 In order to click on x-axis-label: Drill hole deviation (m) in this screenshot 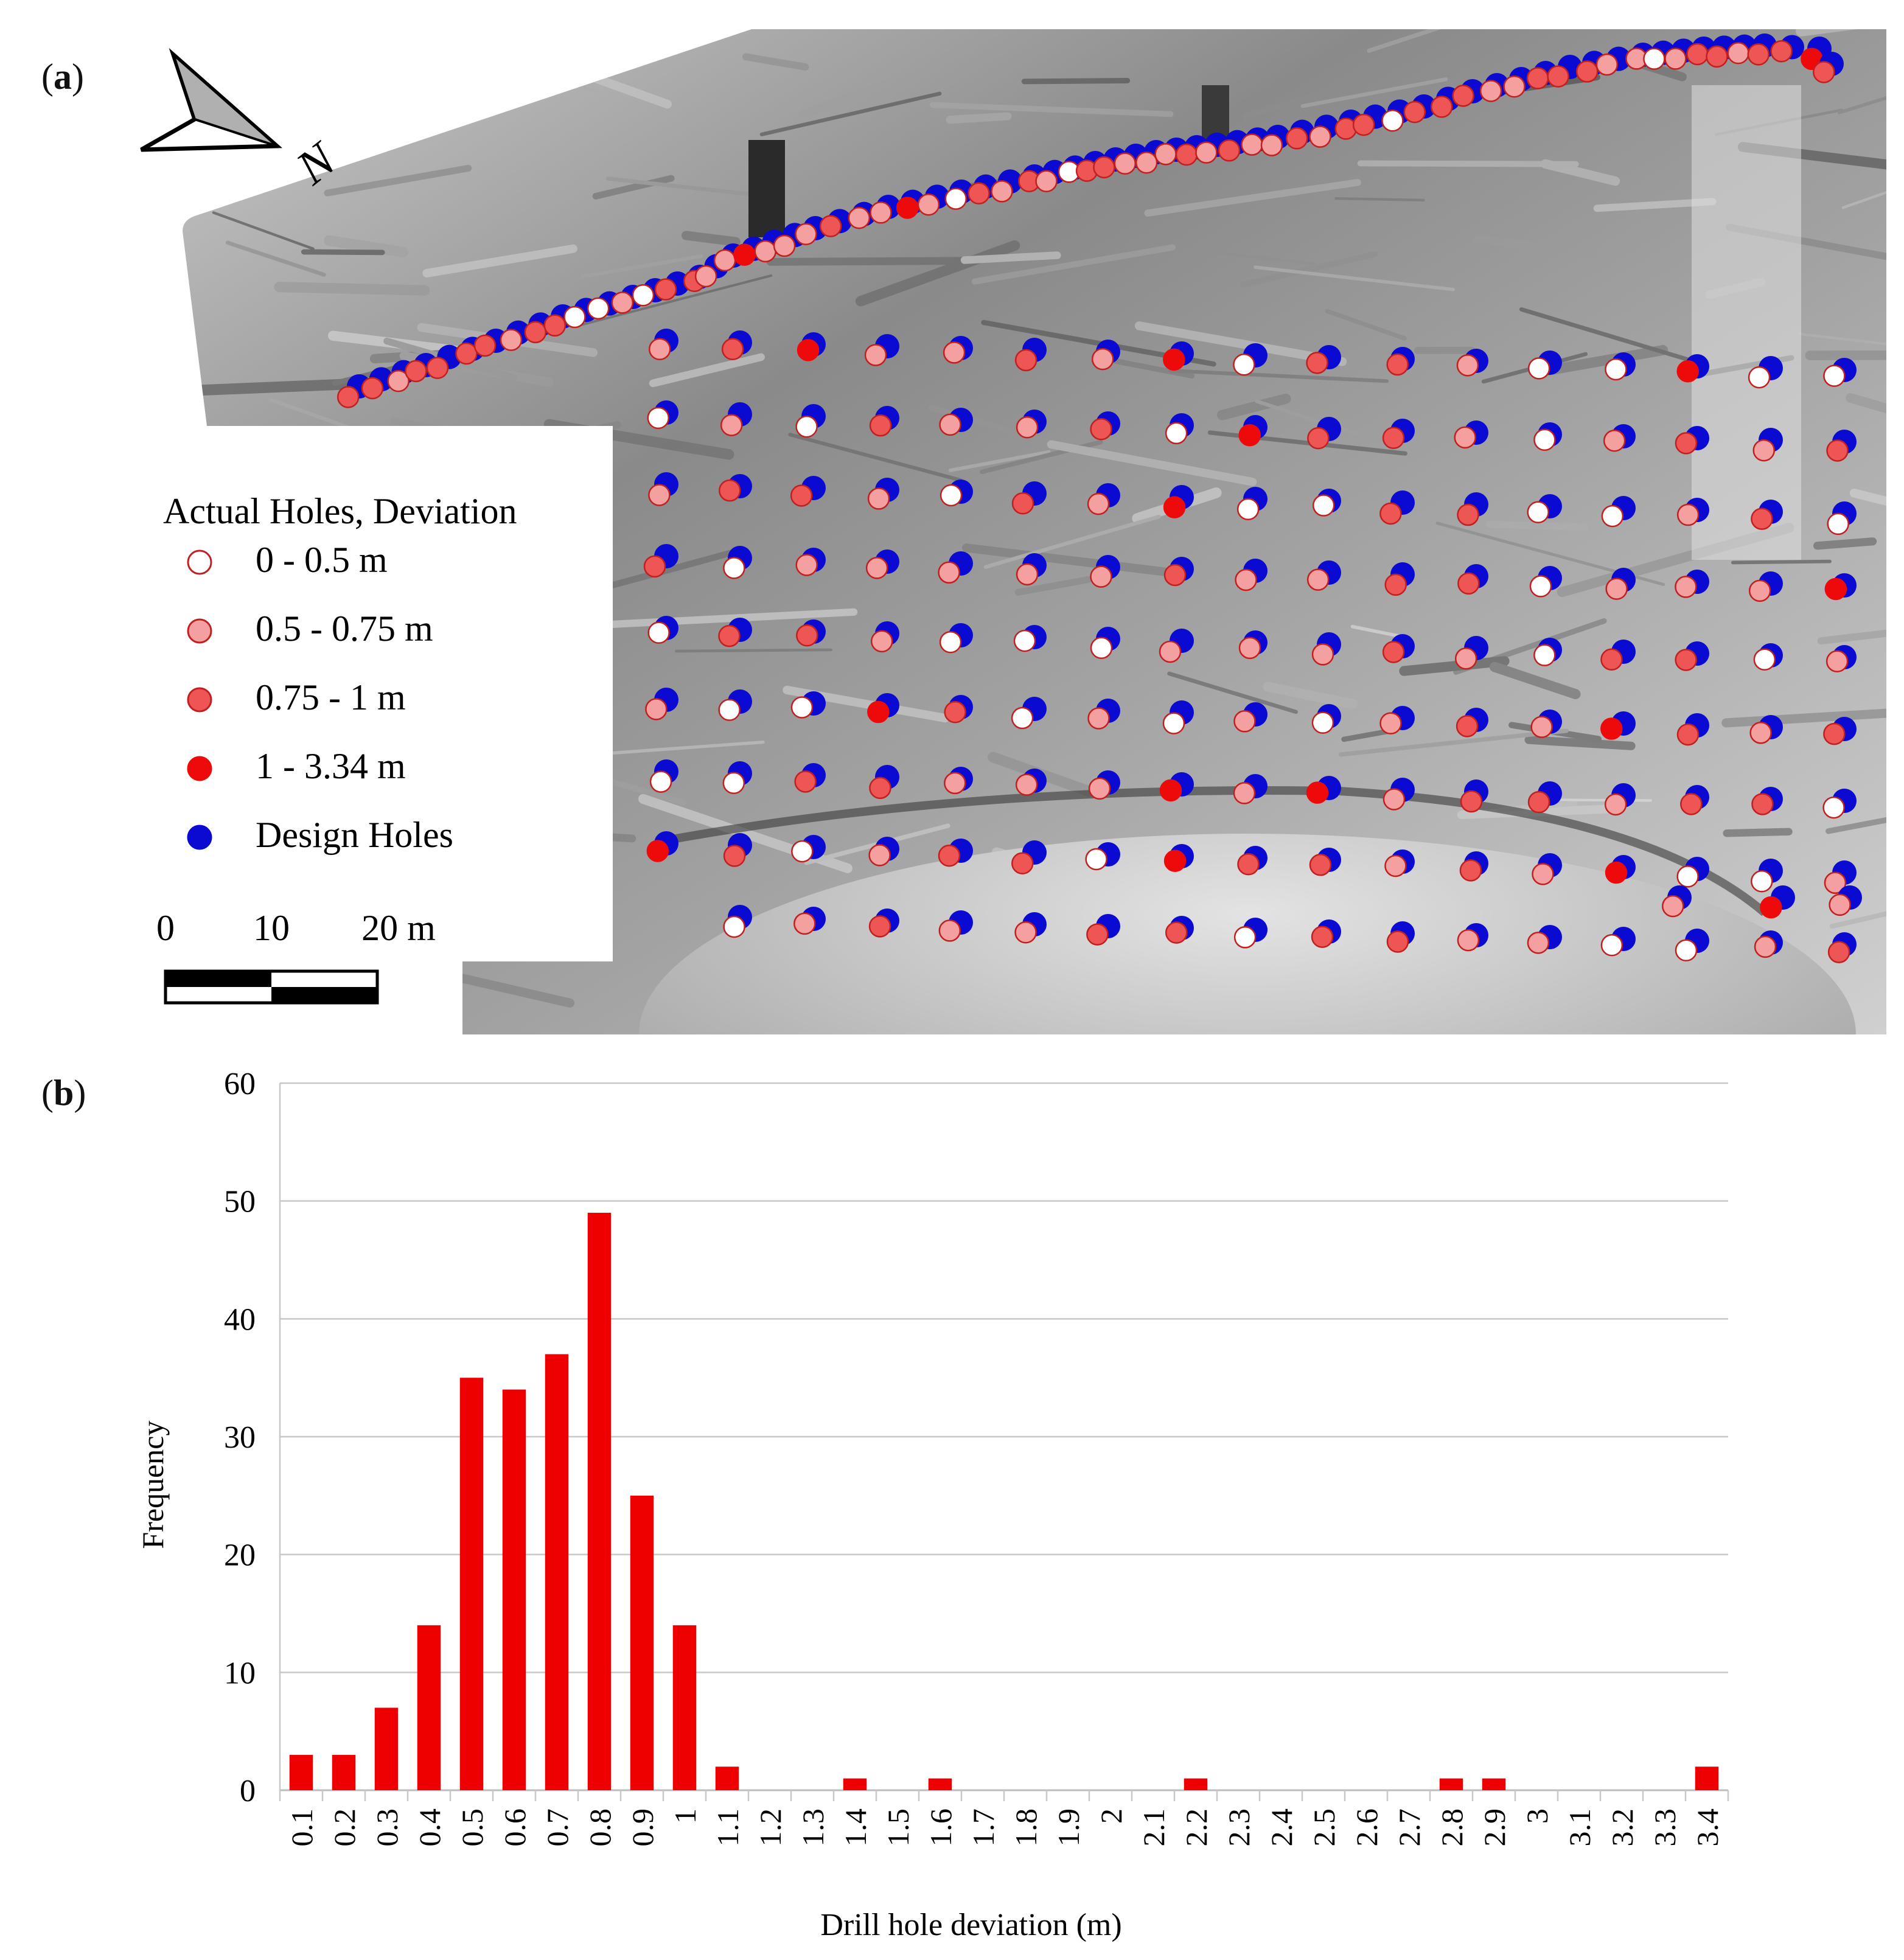, I will do `click(970, 1925)`.